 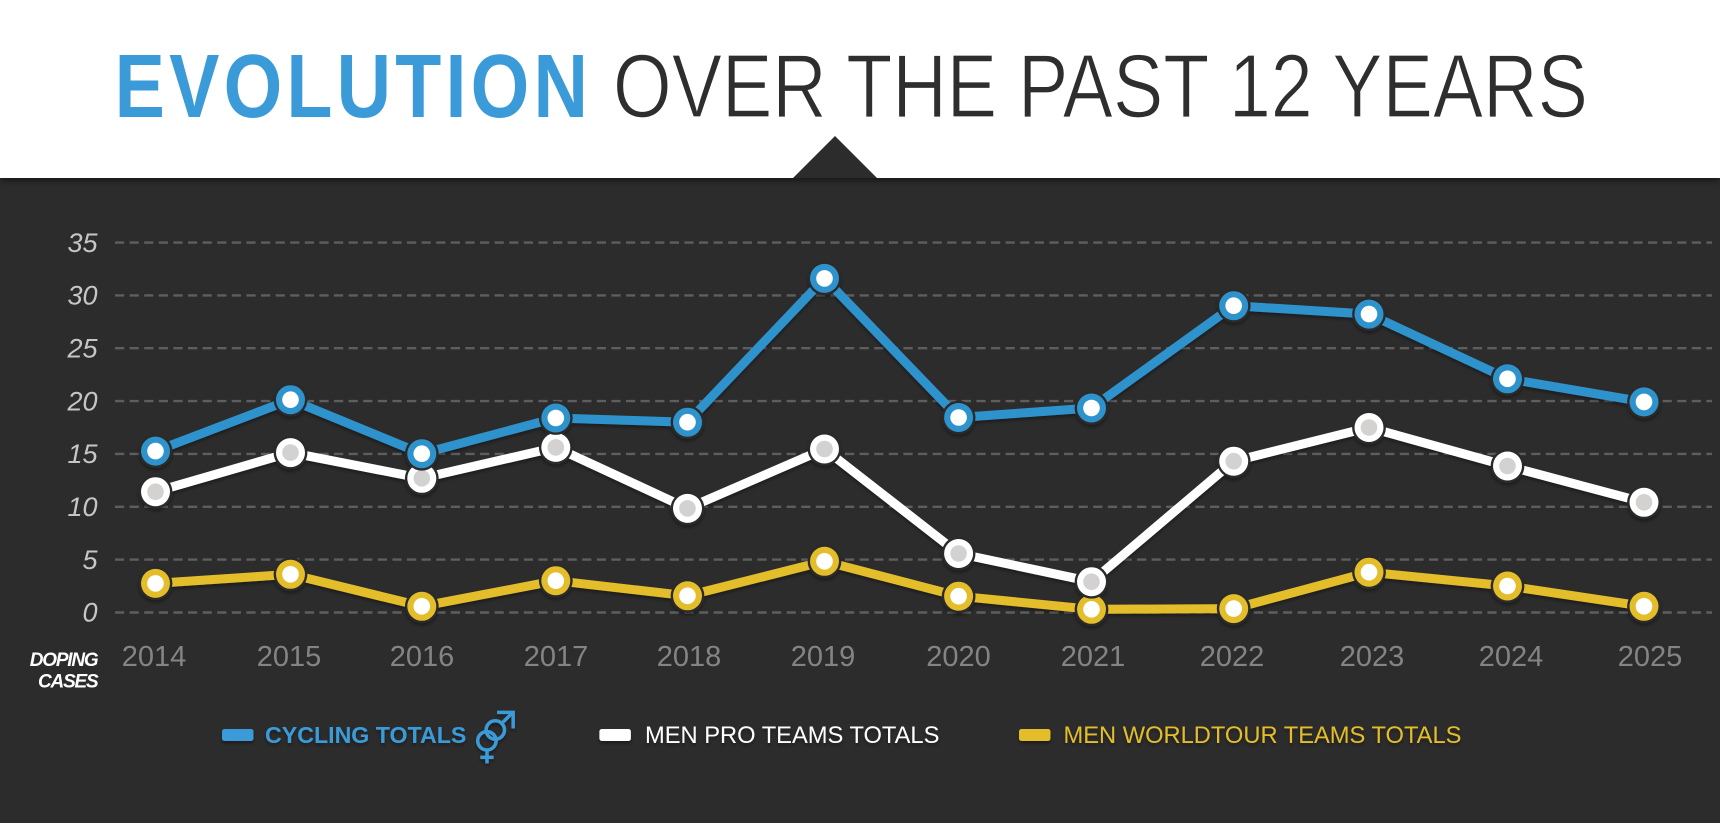 What do you see at coordinates (81, 401) in the screenshot?
I see `svg-text: 20` at bounding box center [81, 401].